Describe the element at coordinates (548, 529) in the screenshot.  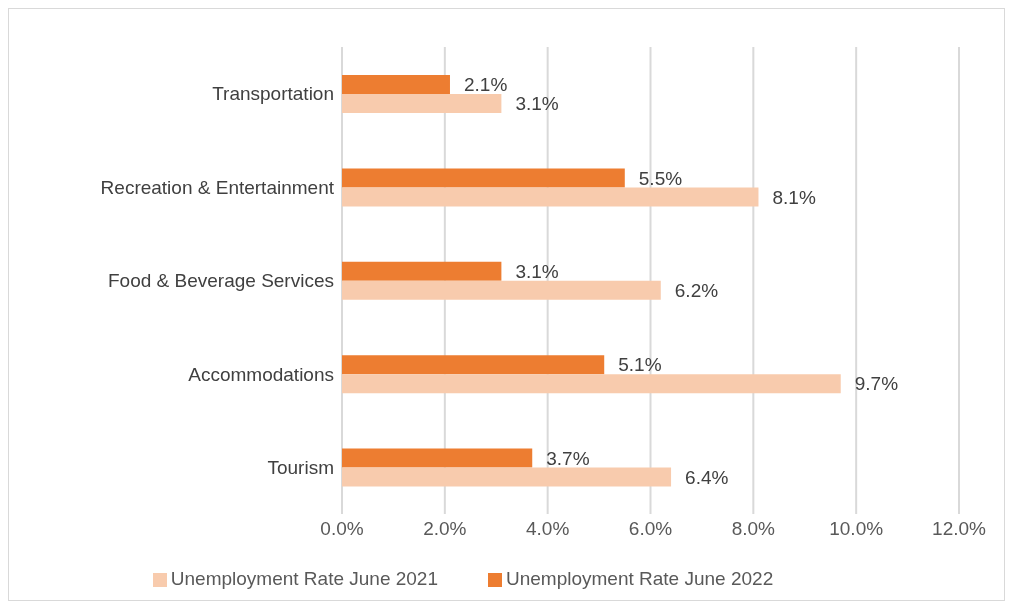
I see `x-tick-label: 4.0%` at that location.